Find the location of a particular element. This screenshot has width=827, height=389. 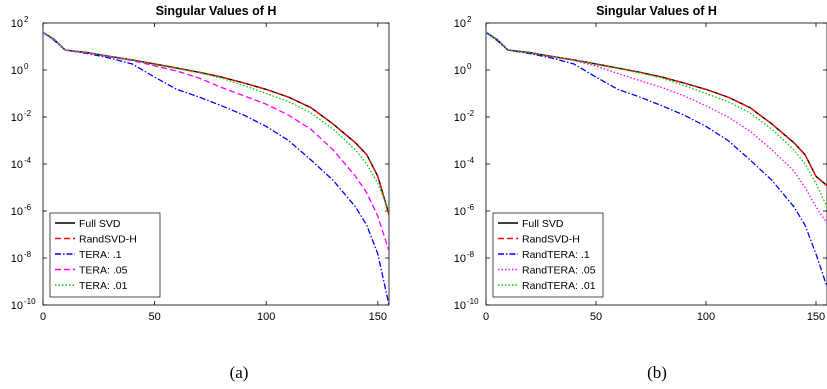

legend-label: TERA: .1 is located at coordinates (100, 255).